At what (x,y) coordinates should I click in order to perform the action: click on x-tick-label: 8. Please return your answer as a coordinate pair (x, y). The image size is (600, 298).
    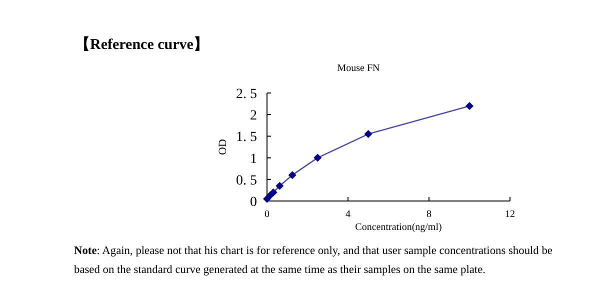
    Looking at the image, I should click on (429, 214).